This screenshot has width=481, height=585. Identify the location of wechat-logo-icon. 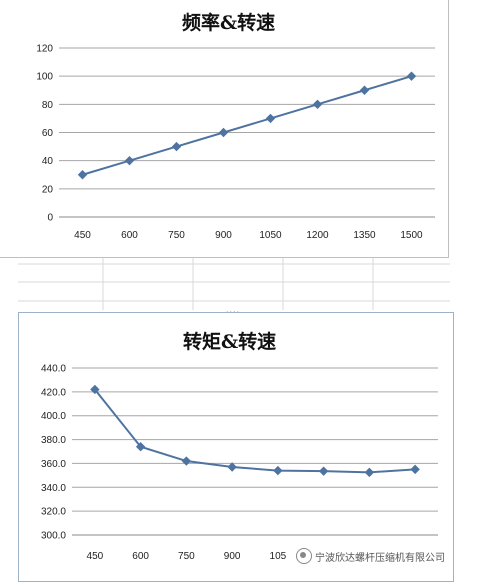
(304, 556).